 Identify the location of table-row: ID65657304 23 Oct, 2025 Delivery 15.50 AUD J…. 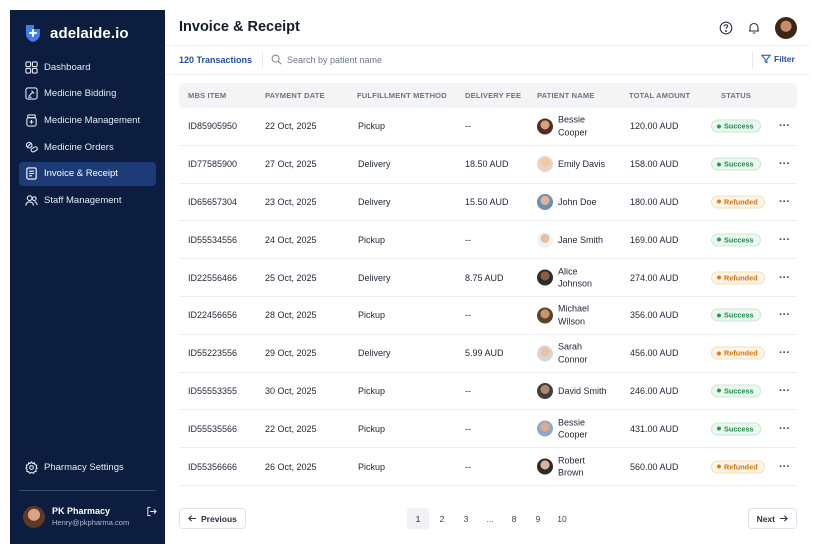
(488, 203).